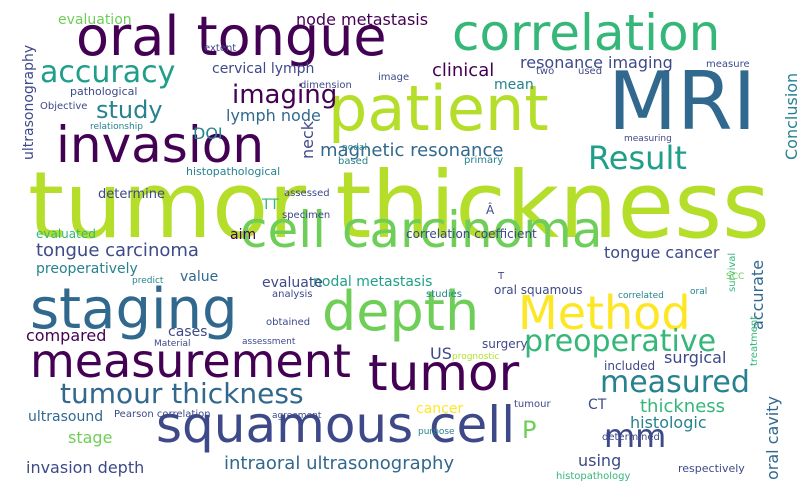  I want to click on word-primary: primary, so click(484, 160).